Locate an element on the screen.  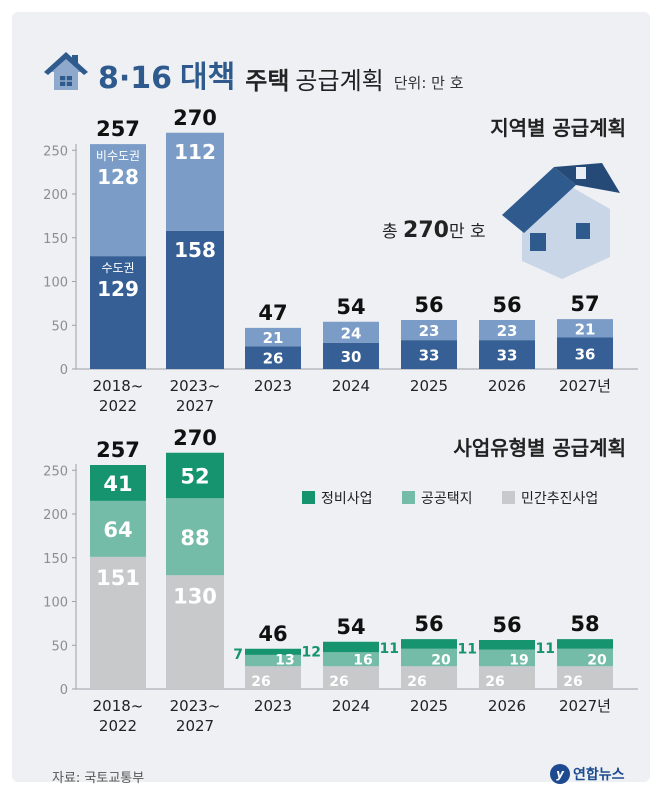
bar-total-label: 58 is located at coordinates (584, 624).